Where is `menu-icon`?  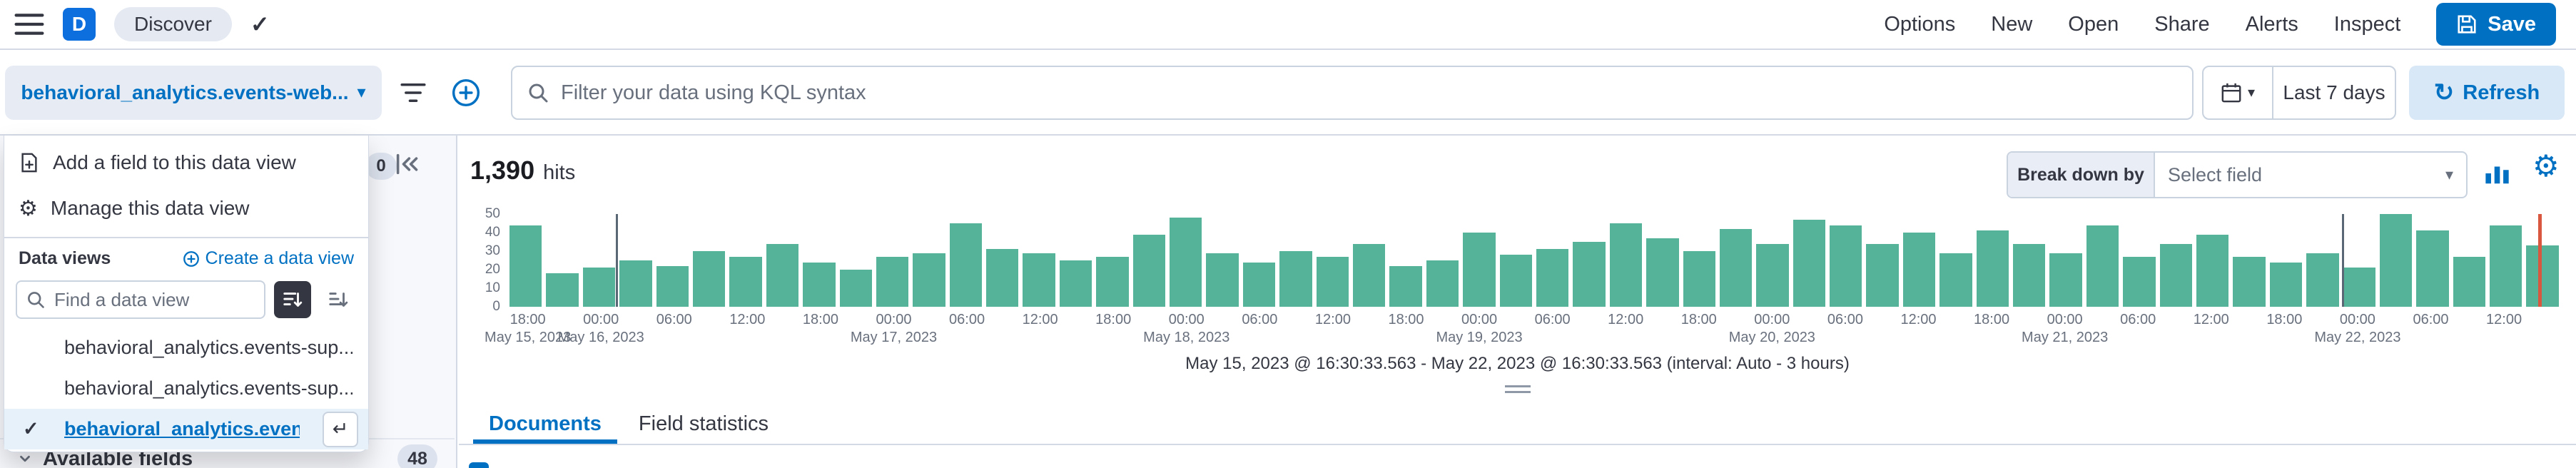
menu-icon is located at coordinates (29, 24).